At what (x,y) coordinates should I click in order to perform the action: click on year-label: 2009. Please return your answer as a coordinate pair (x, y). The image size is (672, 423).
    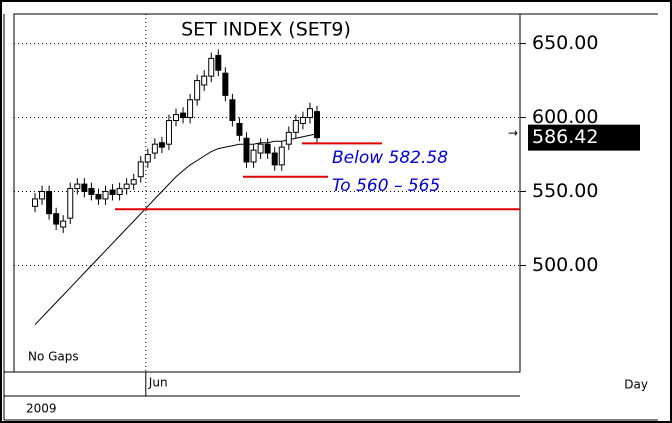
    Looking at the image, I should click on (41, 409).